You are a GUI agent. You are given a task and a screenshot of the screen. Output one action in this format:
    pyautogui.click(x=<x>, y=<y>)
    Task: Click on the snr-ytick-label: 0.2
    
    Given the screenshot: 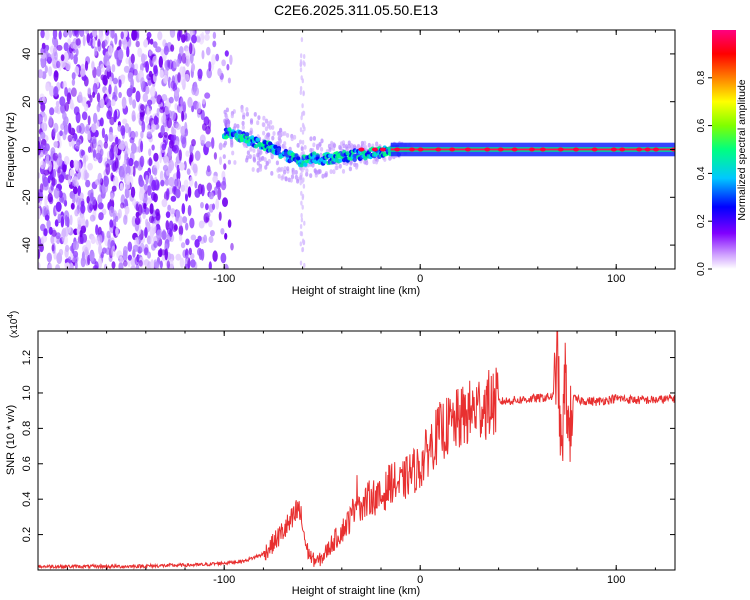 What is the action you would take?
    pyautogui.click(x=27, y=534)
    